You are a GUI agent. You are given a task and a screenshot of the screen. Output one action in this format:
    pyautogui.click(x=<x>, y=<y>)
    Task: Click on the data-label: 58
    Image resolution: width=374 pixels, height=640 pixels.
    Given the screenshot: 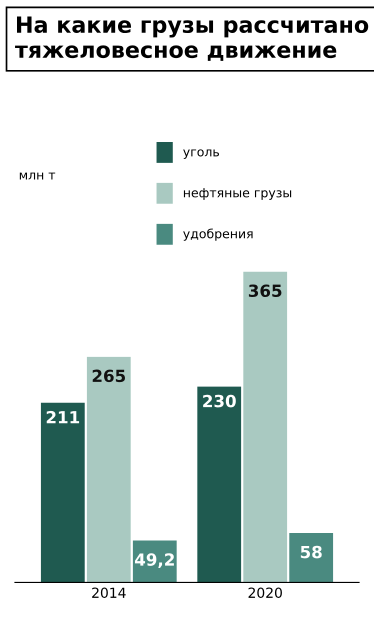 What is the action you would take?
    pyautogui.click(x=311, y=552)
    